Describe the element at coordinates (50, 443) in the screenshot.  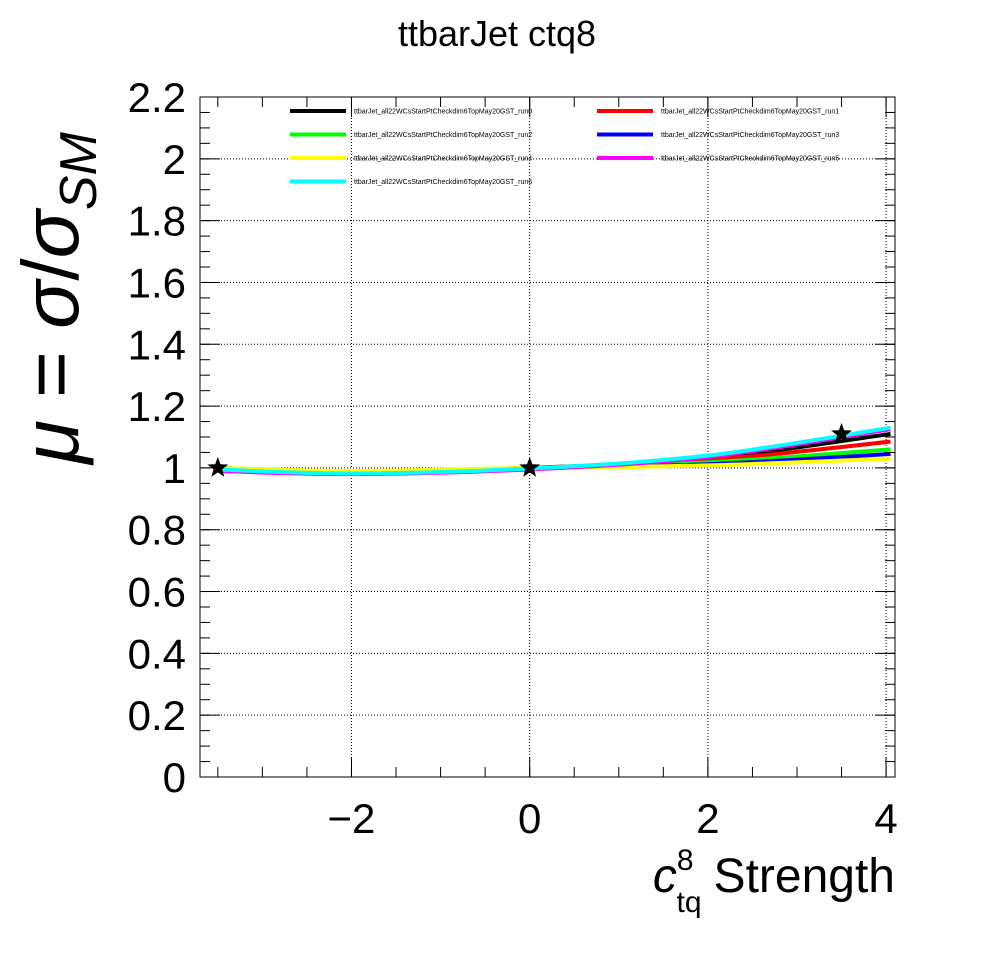
I see `y-axis-label-mu: μ` at that location.